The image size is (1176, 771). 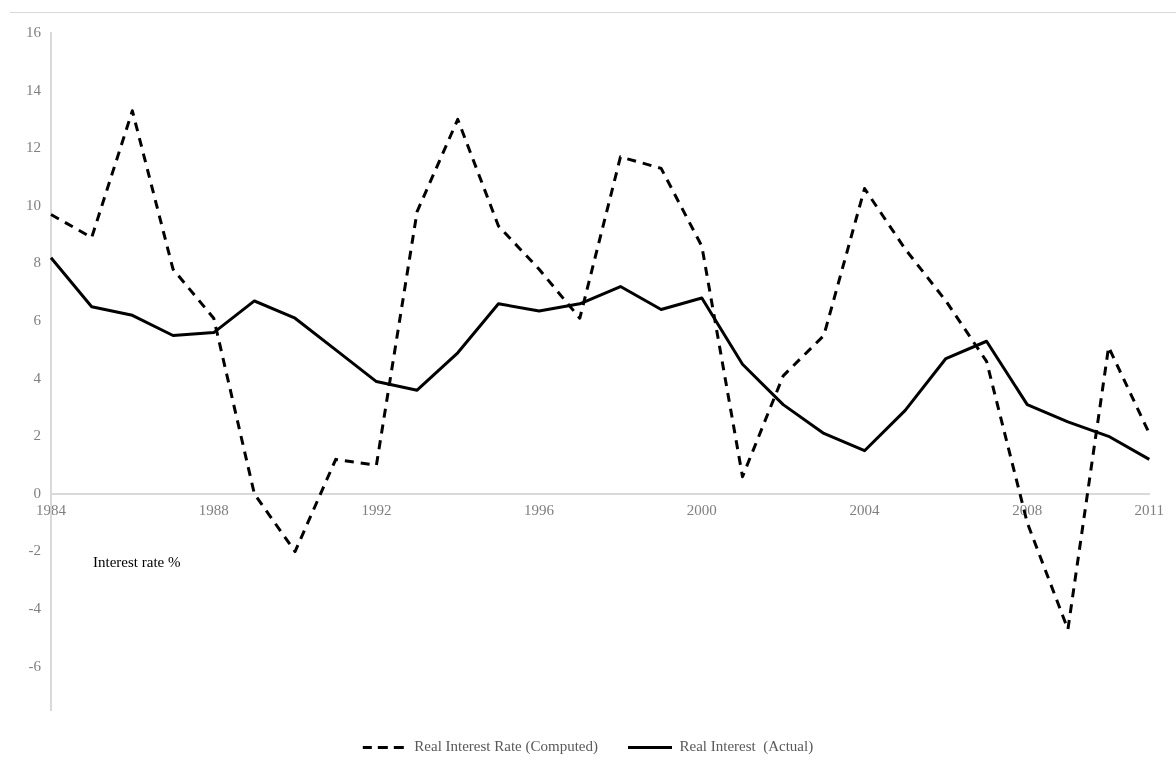 I want to click on y-tick-label: -4, so click(x=35, y=608).